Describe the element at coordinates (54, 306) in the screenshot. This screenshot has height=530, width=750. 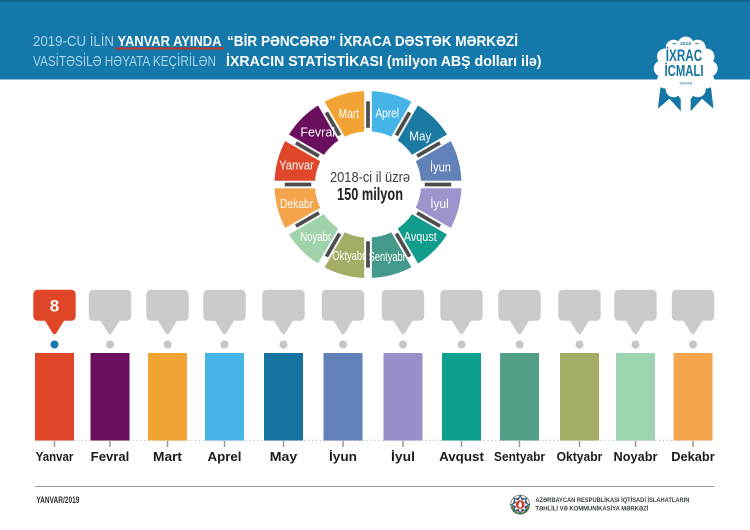
I see `svg-text: 8` at that location.